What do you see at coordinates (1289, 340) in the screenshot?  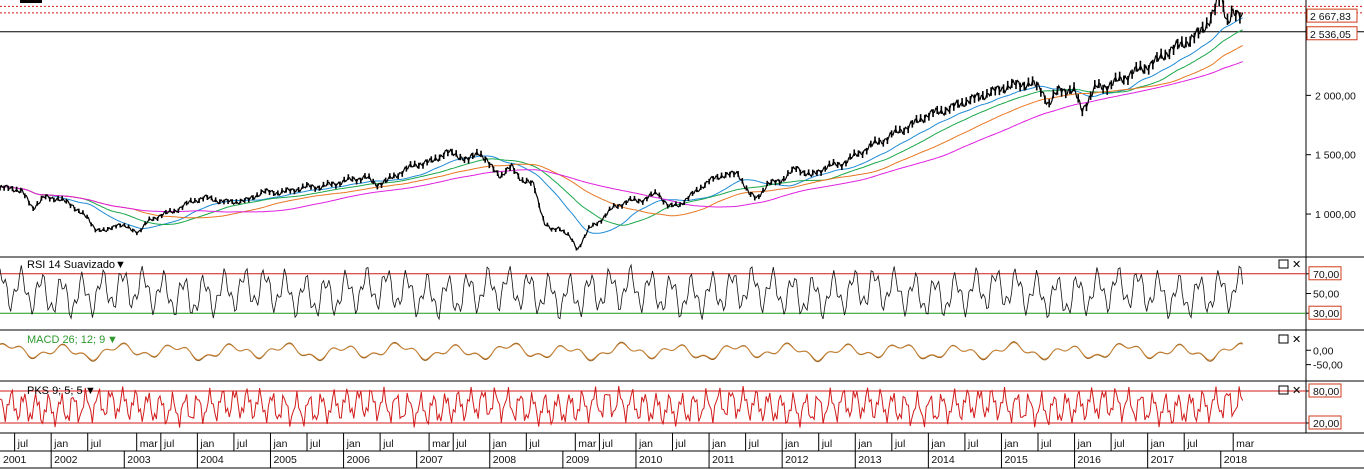 I see `macd-window-controls: ✕` at bounding box center [1289, 340].